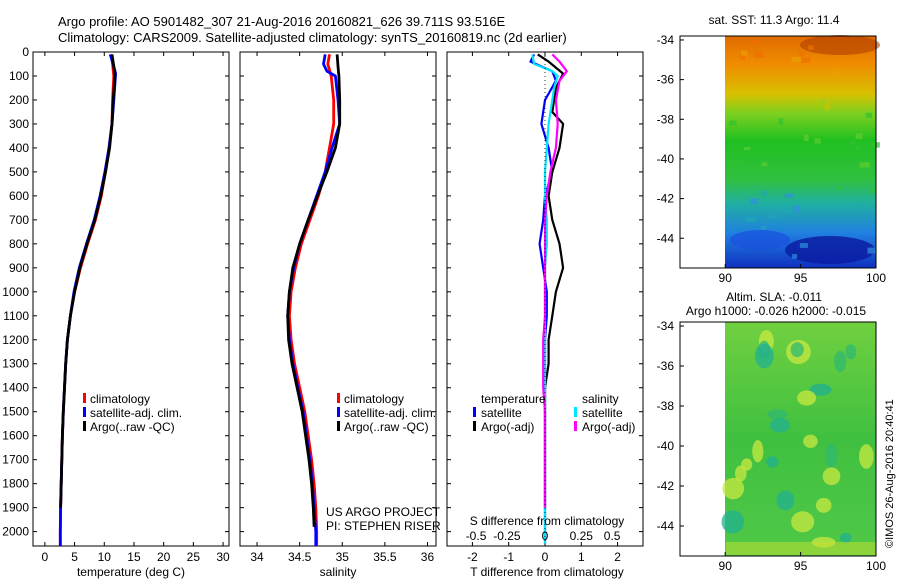 This screenshot has width=900, height=580. I want to click on legend-swatch-satellite, so click(338, 412).